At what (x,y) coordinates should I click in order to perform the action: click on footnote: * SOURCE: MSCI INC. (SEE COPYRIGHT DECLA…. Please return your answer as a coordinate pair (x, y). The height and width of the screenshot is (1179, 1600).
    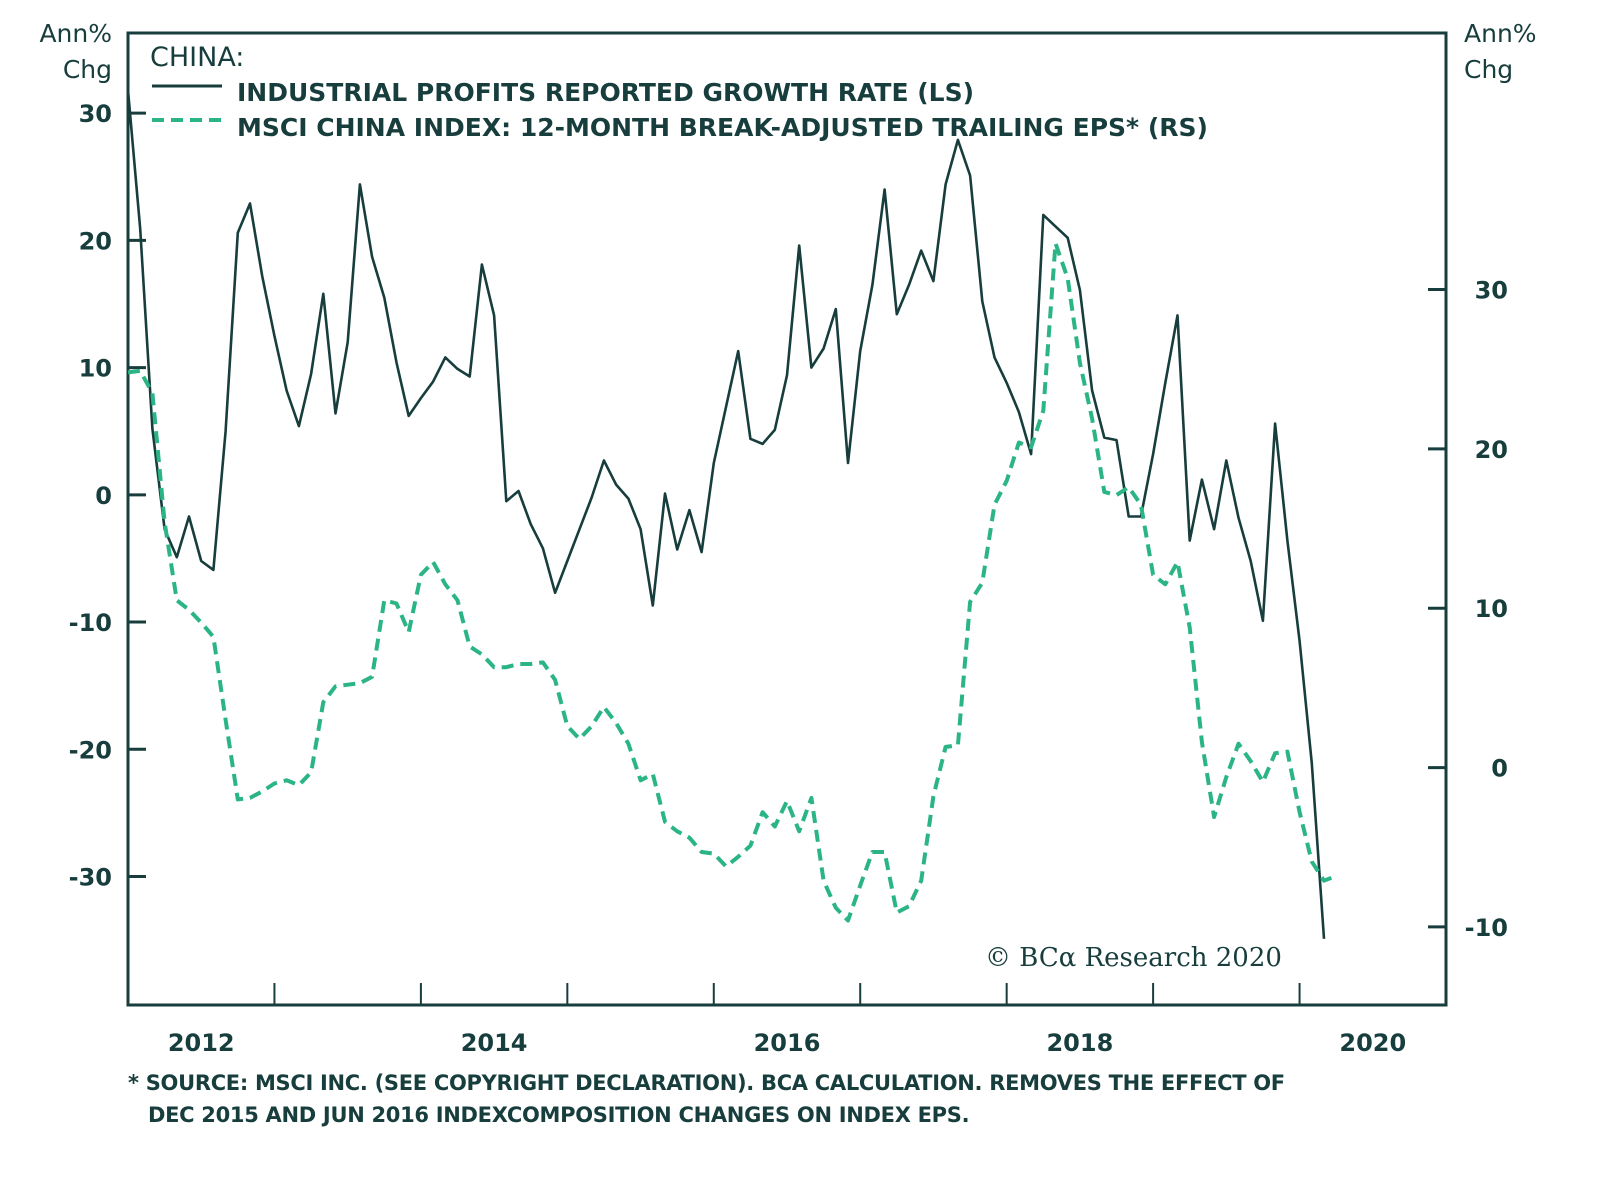
    Looking at the image, I should click on (808, 1099).